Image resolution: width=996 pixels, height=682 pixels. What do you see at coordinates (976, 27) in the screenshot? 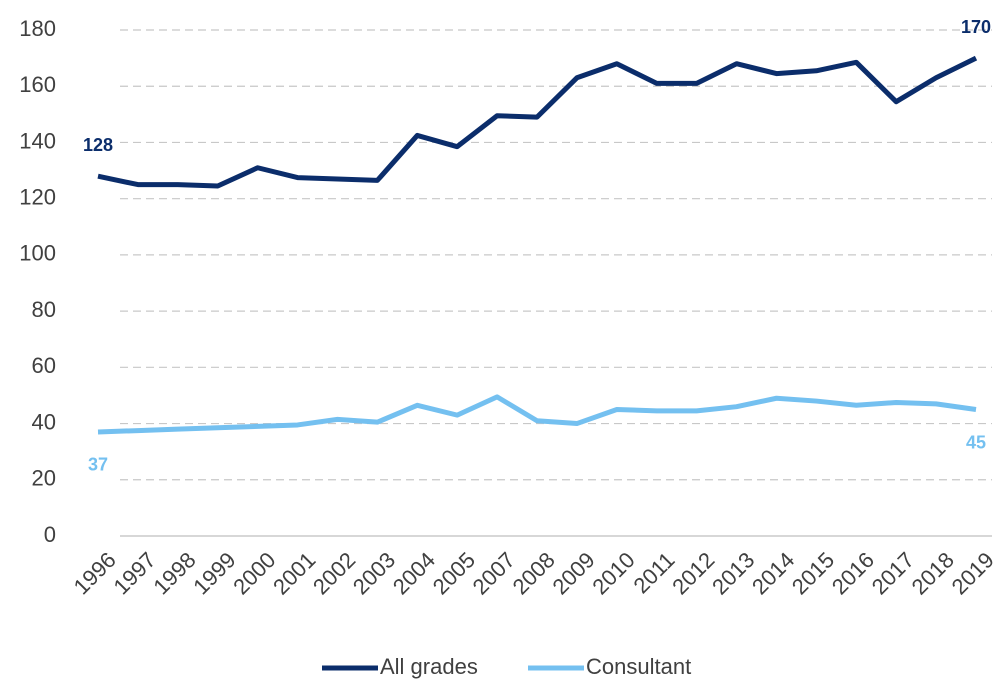
I see `value-label: 170` at bounding box center [976, 27].